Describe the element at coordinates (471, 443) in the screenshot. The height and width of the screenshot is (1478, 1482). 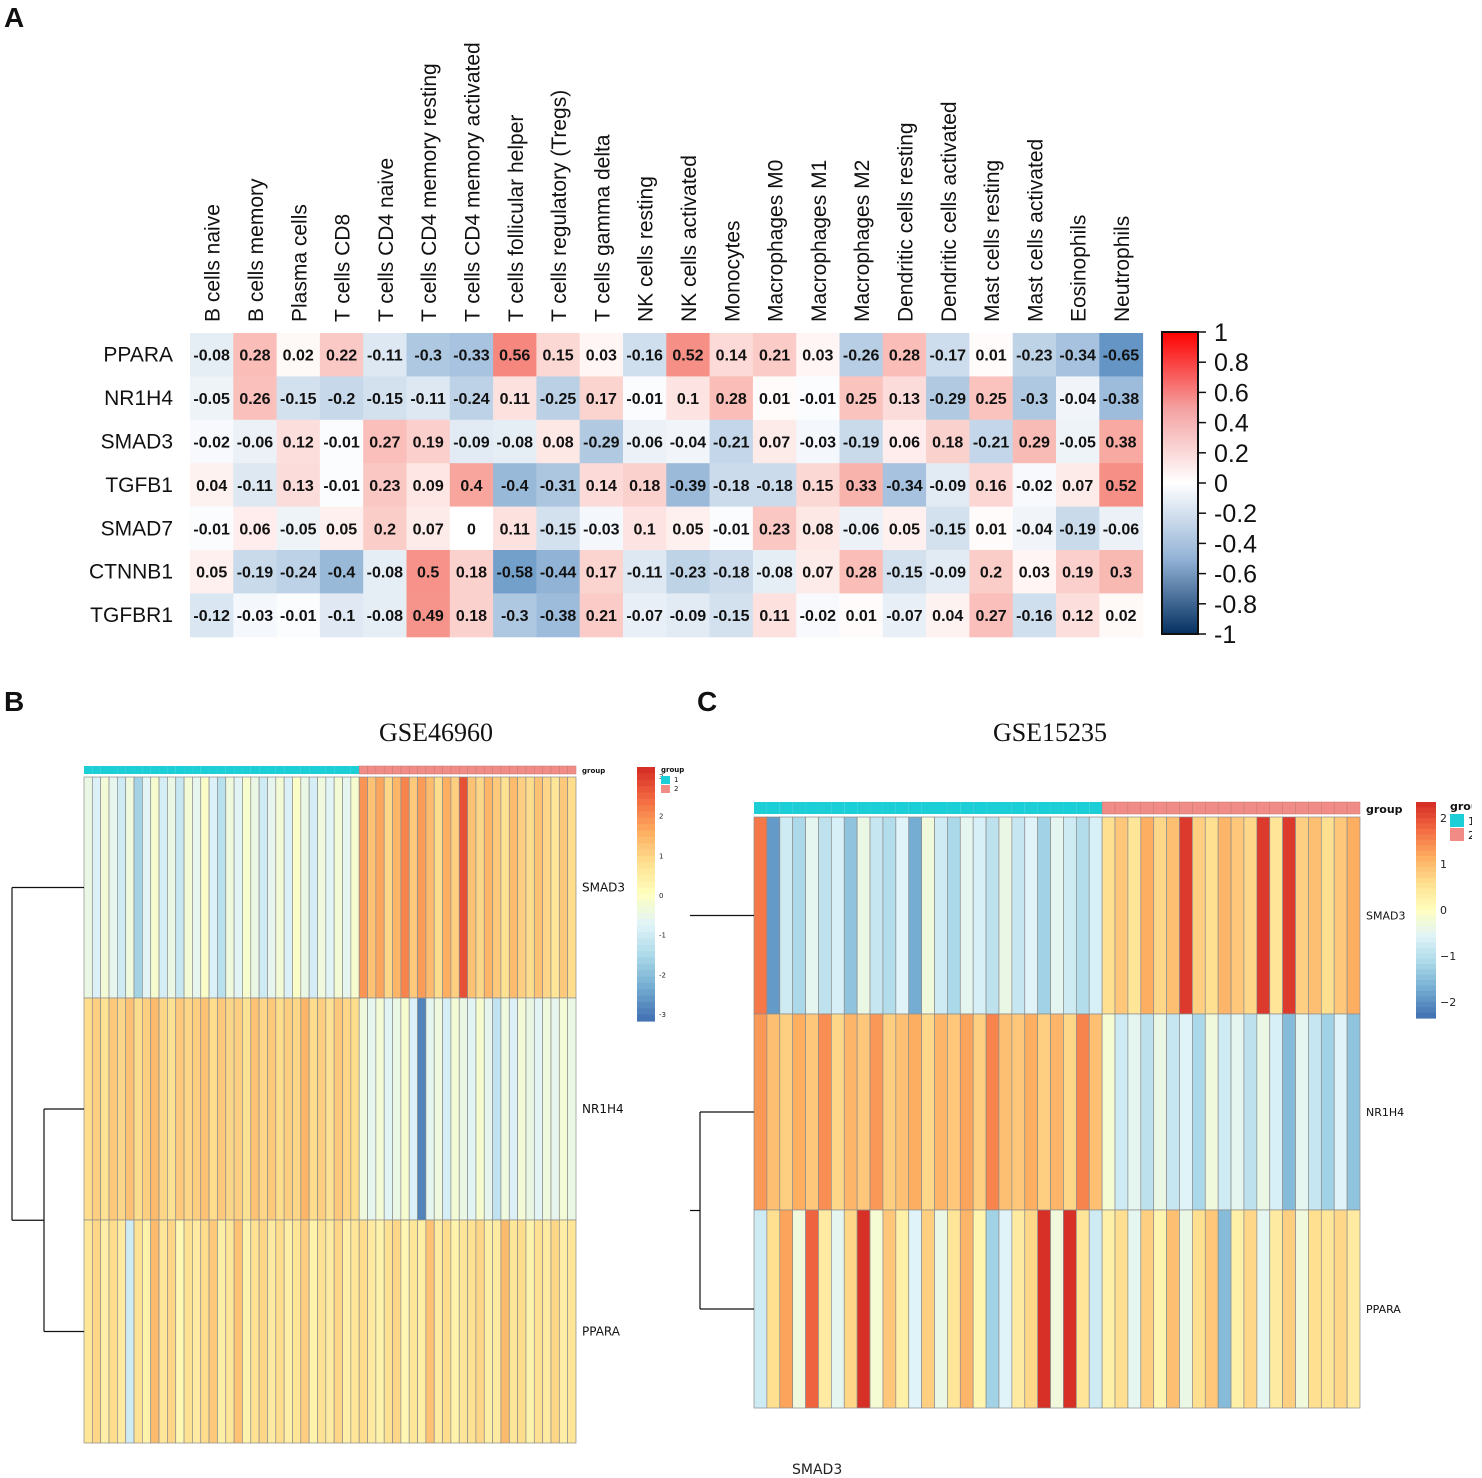
I see `cell-value-label: -0.09` at that location.